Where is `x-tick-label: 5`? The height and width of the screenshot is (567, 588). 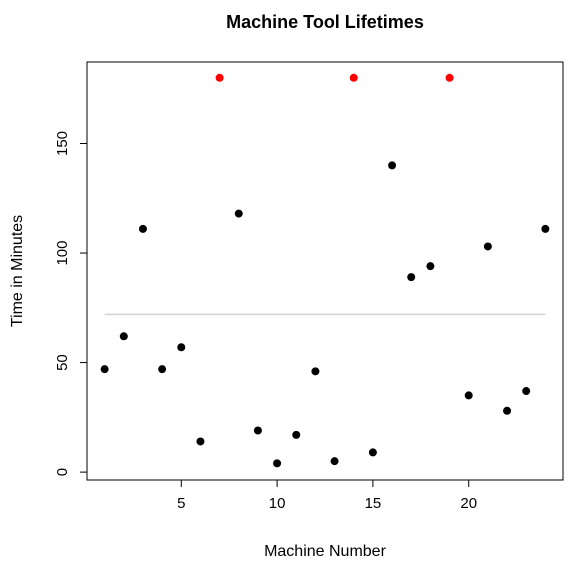 x-tick-label: 5 is located at coordinates (181, 503).